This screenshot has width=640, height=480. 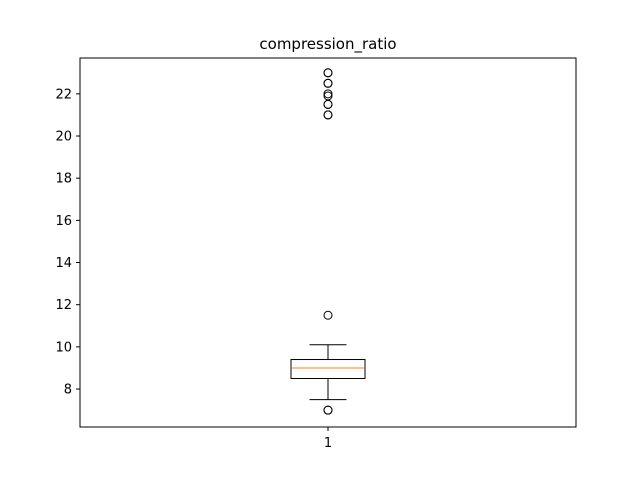 I want to click on y-tick-label: 8, so click(x=68, y=390).